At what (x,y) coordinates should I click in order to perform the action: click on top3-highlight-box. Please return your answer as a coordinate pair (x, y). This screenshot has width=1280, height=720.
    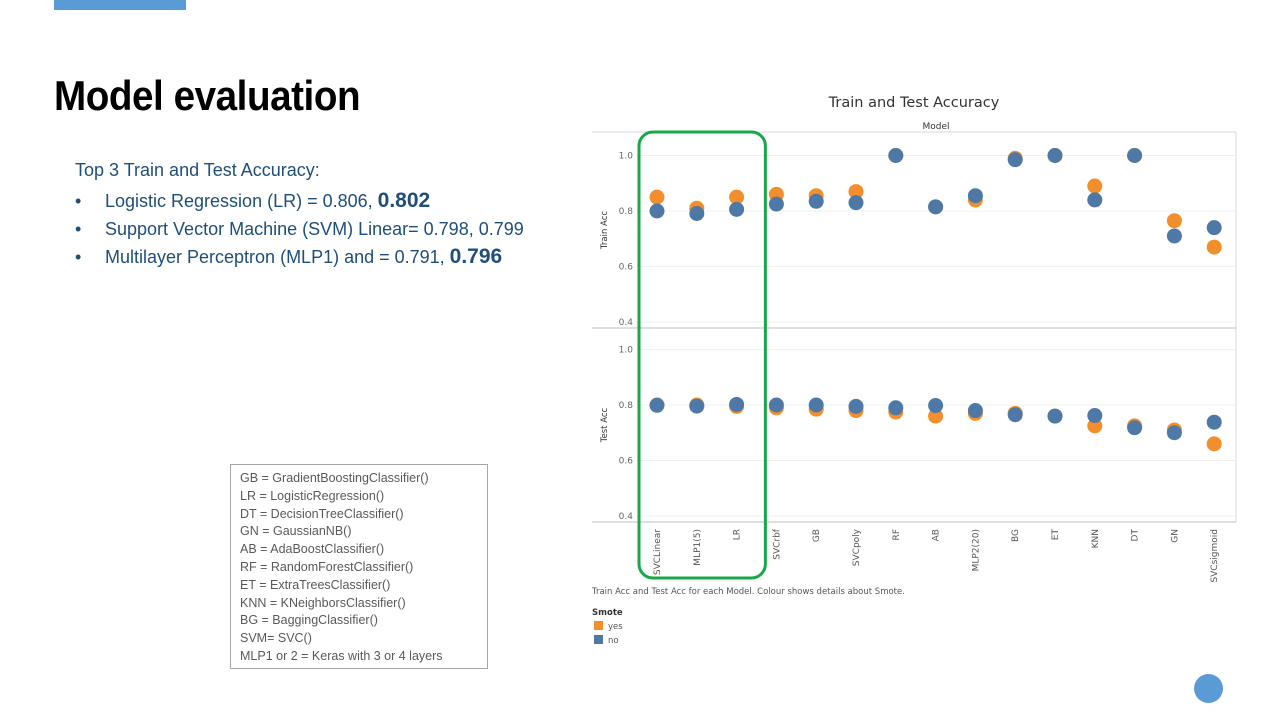
    Looking at the image, I should click on (702, 355).